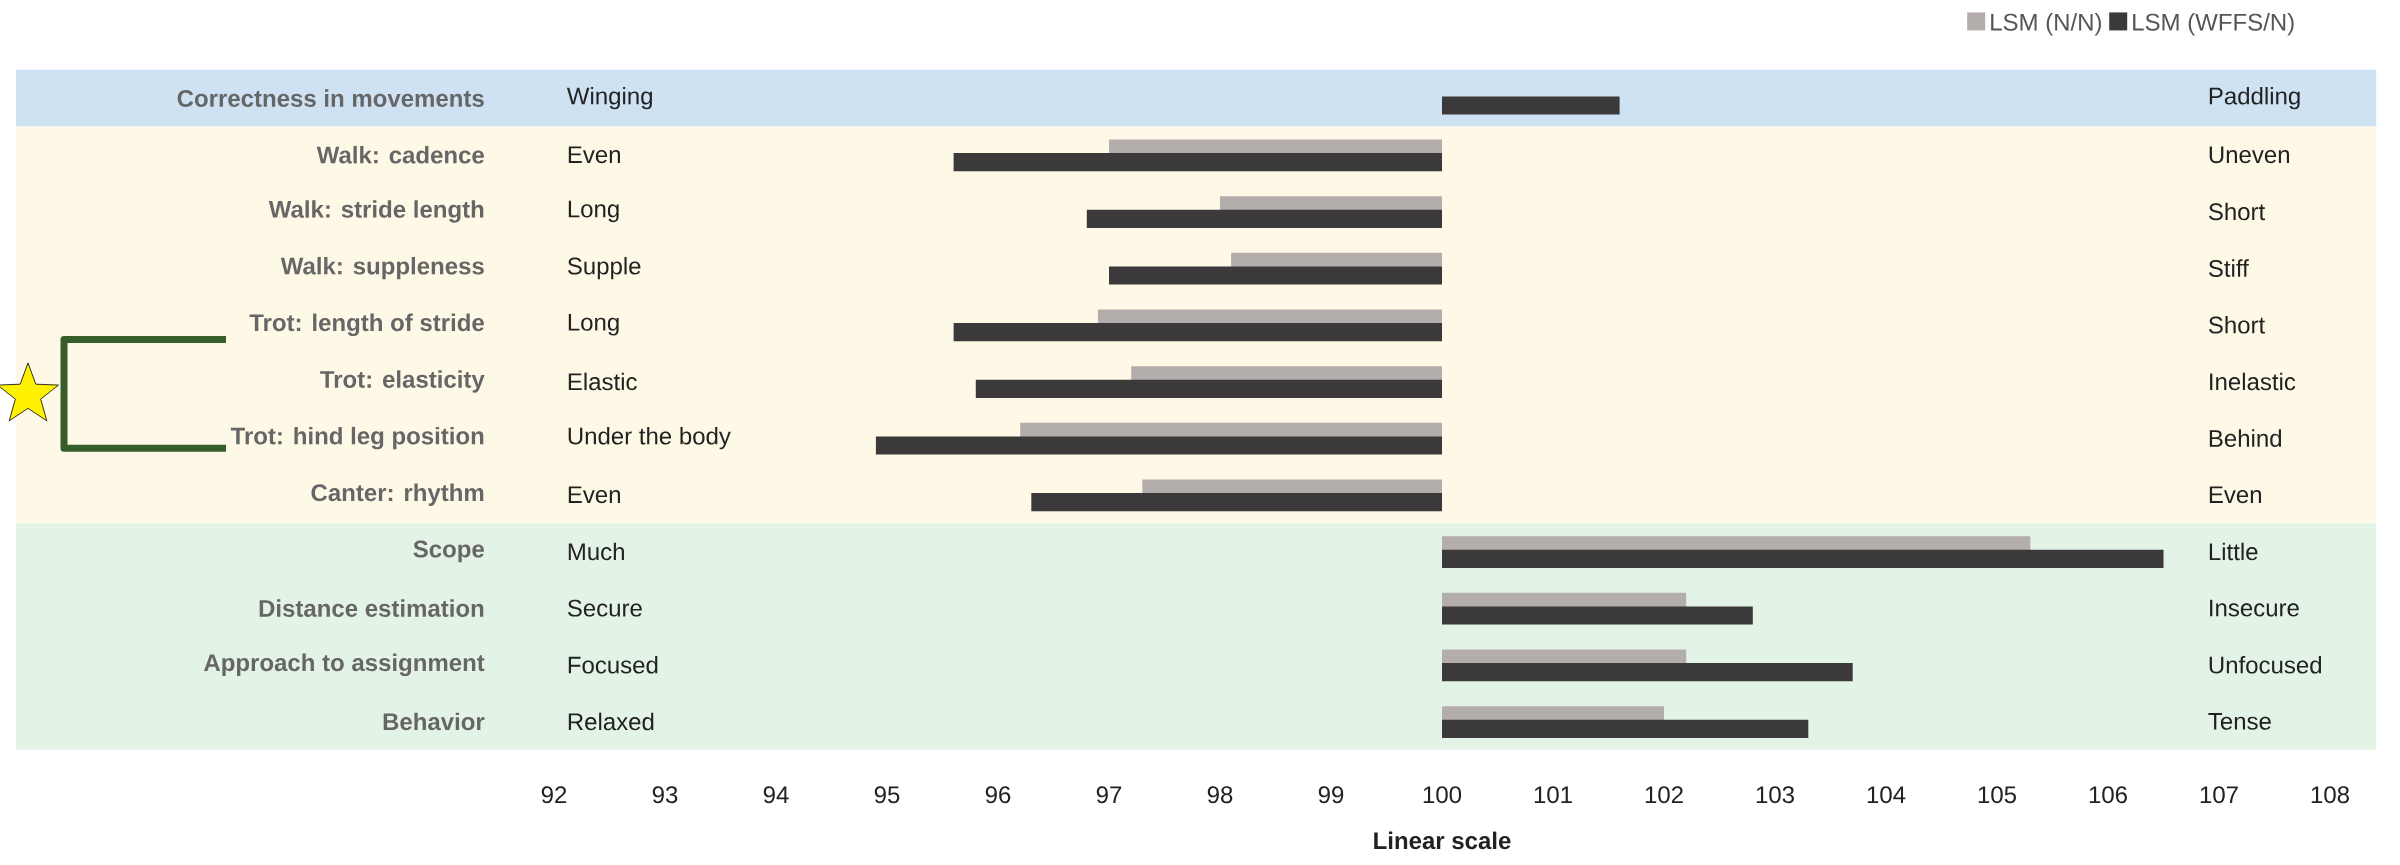 Image resolution: width=2400 pixels, height=865 pixels. I want to click on x-tick-label: 105, so click(1997, 795).